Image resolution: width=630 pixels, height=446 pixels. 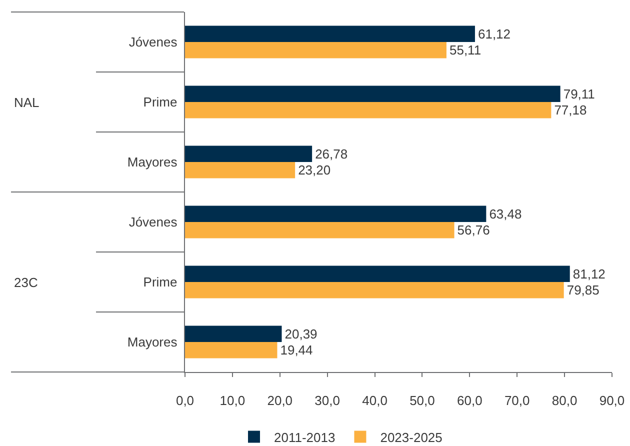 I want to click on x-tick-label: 30,0, so click(x=327, y=400).